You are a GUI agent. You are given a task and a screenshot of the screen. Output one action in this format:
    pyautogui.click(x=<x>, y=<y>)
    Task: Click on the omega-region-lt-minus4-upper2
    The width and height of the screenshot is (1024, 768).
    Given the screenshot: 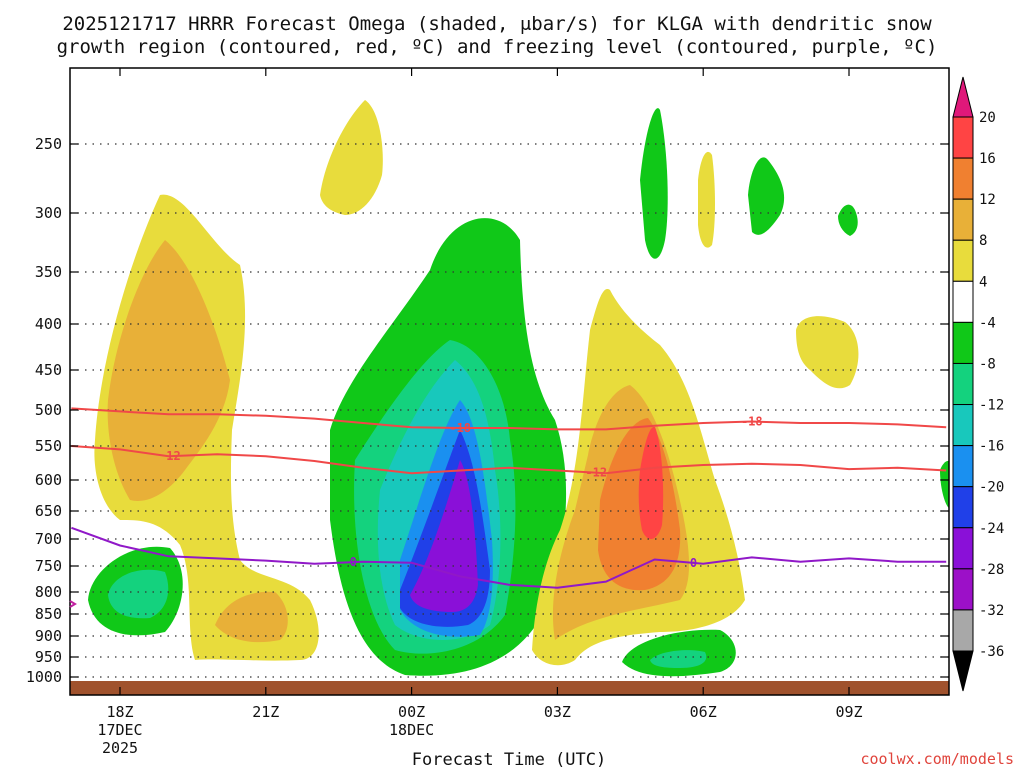 What is the action you would take?
    pyautogui.click(x=766, y=196)
    